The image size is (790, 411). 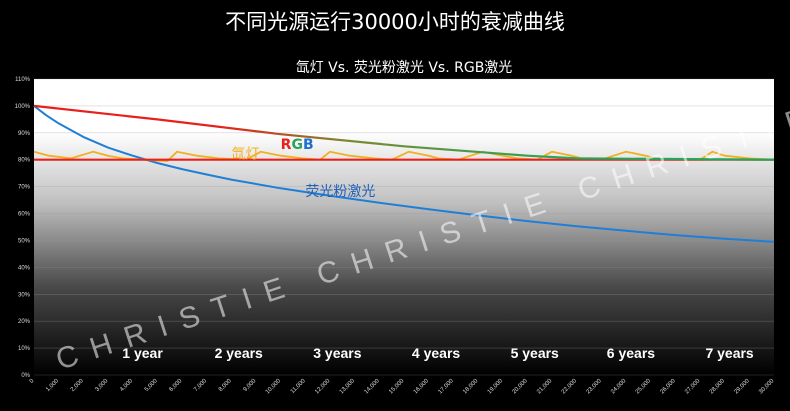 I want to click on x-tick-label: 18,000, so click(x=471, y=387).